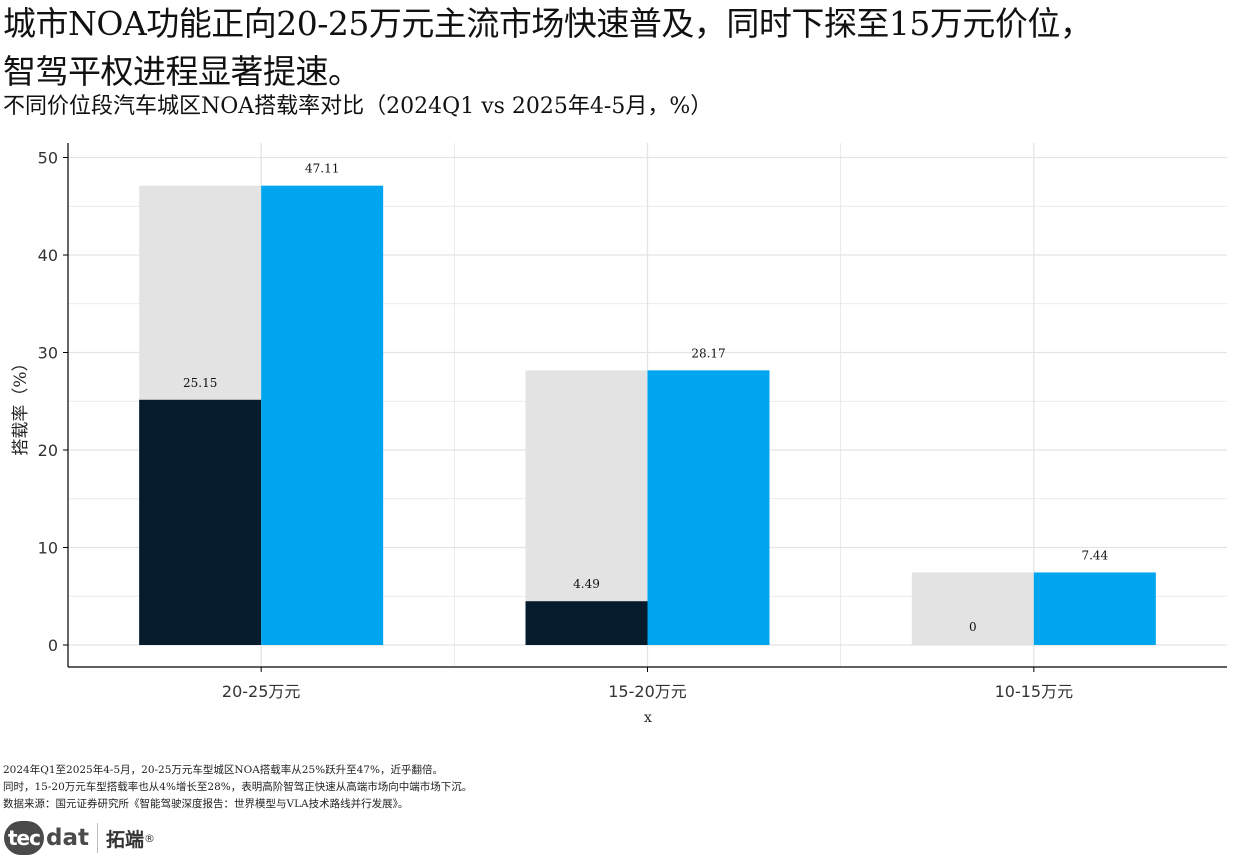 This screenshot has width=1237, height=866. I want to click on y-tick-label-10: 10, so click(48, 548).